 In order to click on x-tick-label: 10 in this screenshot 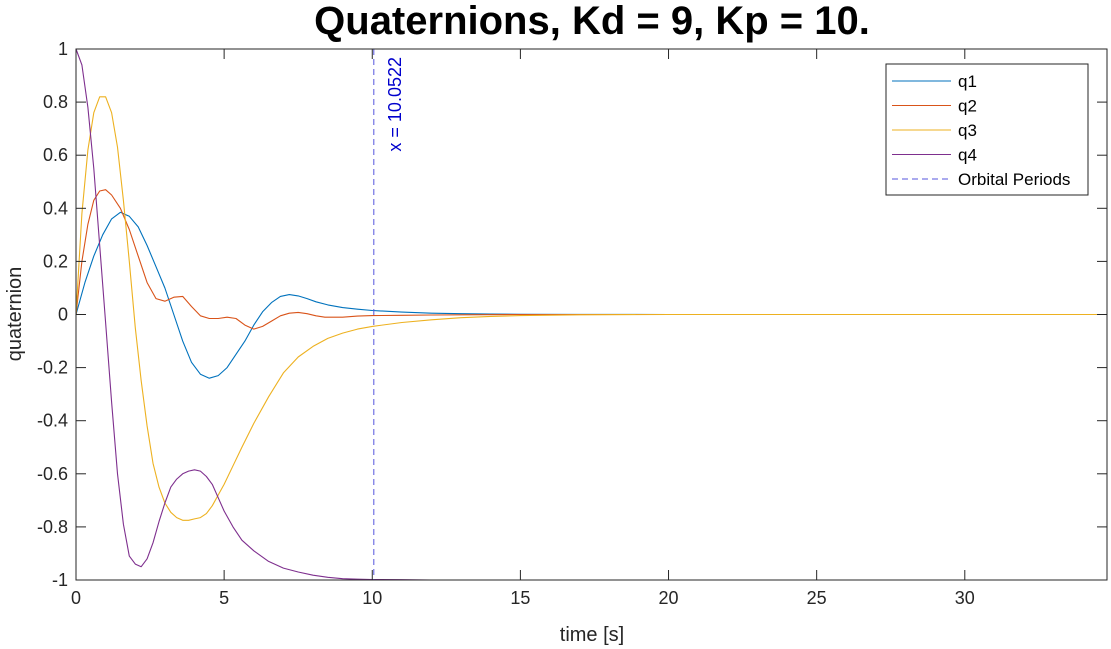, I will do `click(372, 598)`.